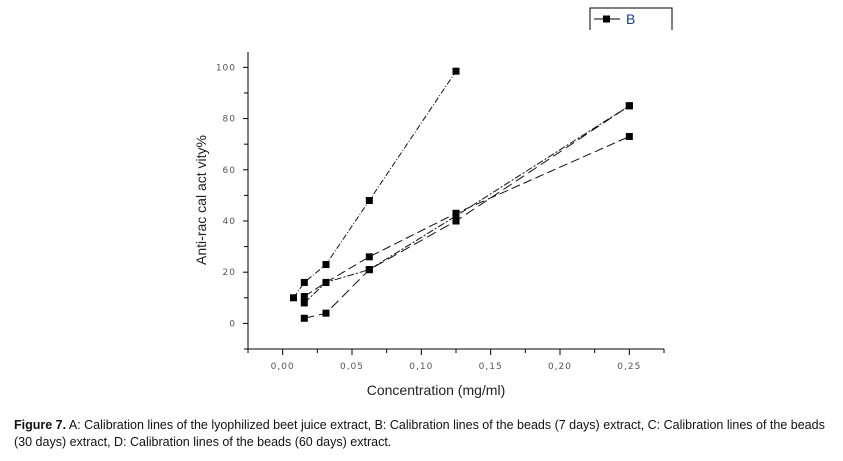 Image resolution: width=843 pixels, height=461 pixels. What do you see at coordinates (226, 68) in the screenshot?
I see `y-tick-label: 100` at bounding box center [226, 68].